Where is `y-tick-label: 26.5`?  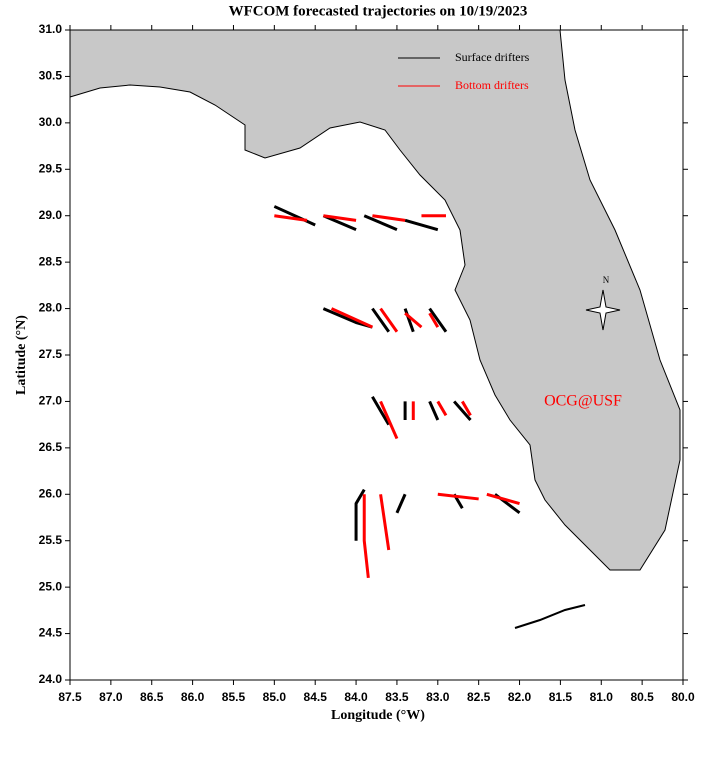
y-tick-label: 26.5 is located at coordinates (51, 447).